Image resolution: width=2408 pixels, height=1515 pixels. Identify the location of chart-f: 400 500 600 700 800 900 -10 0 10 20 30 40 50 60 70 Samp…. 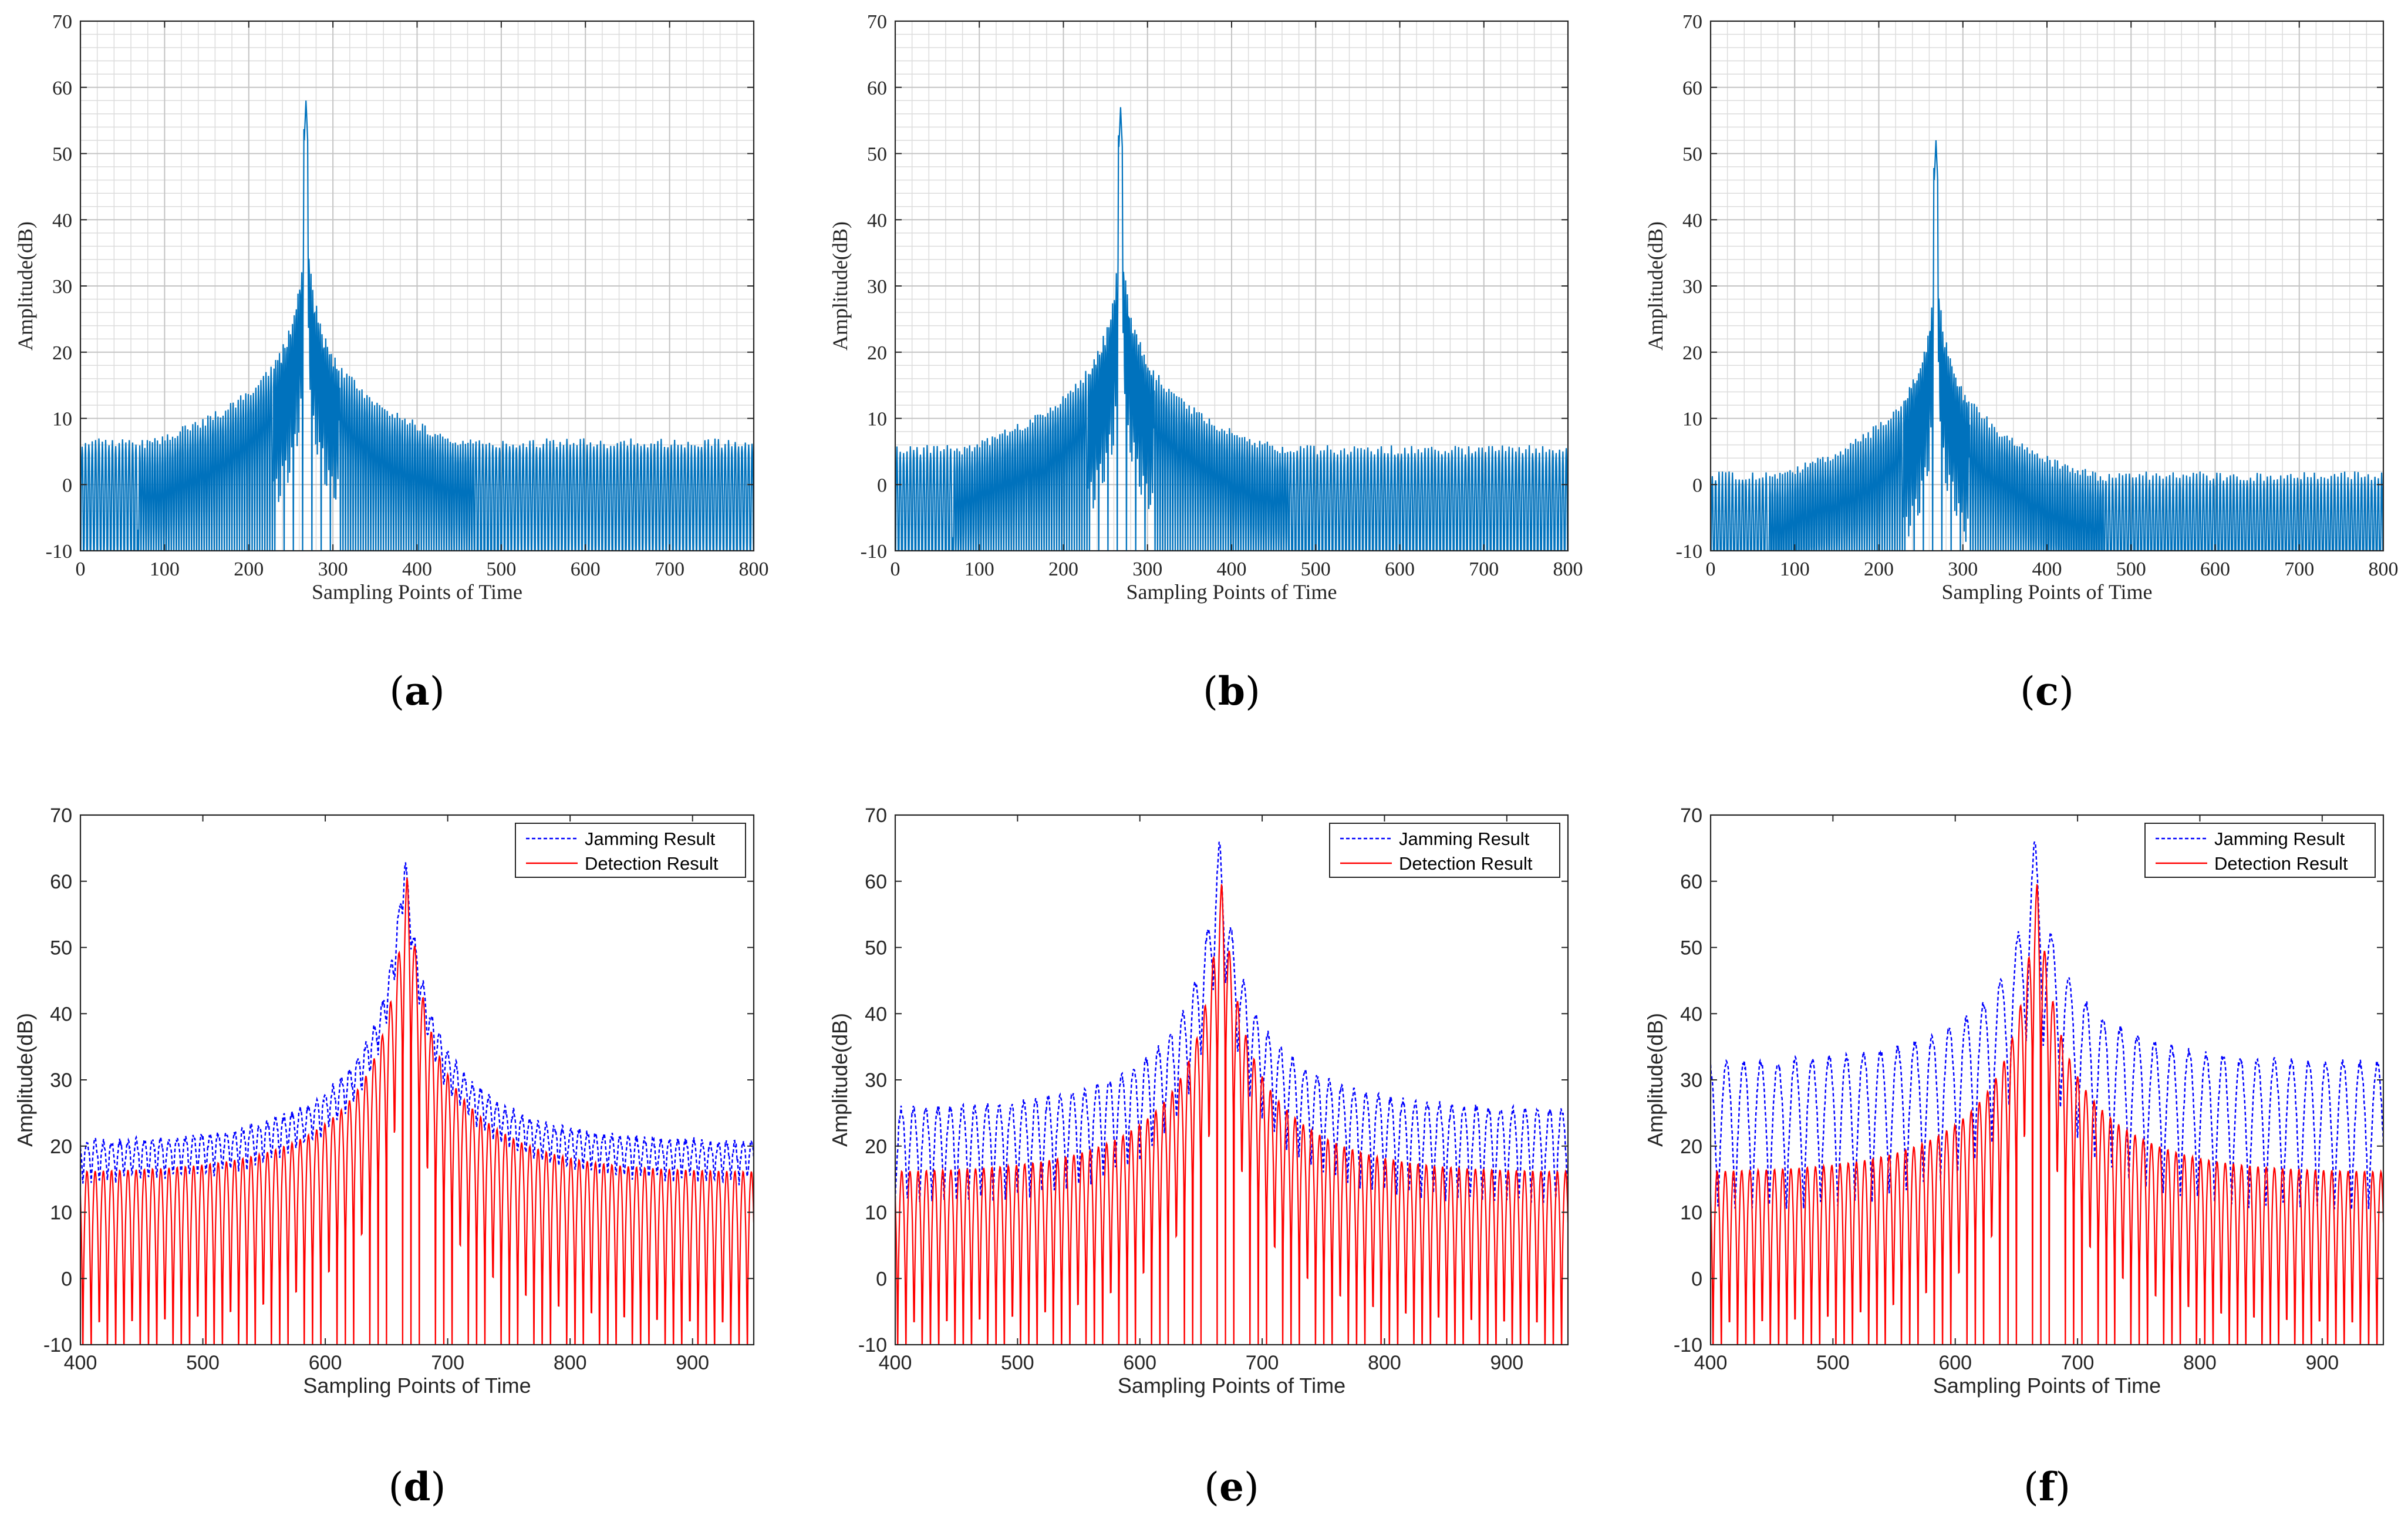
(2014, 1101).